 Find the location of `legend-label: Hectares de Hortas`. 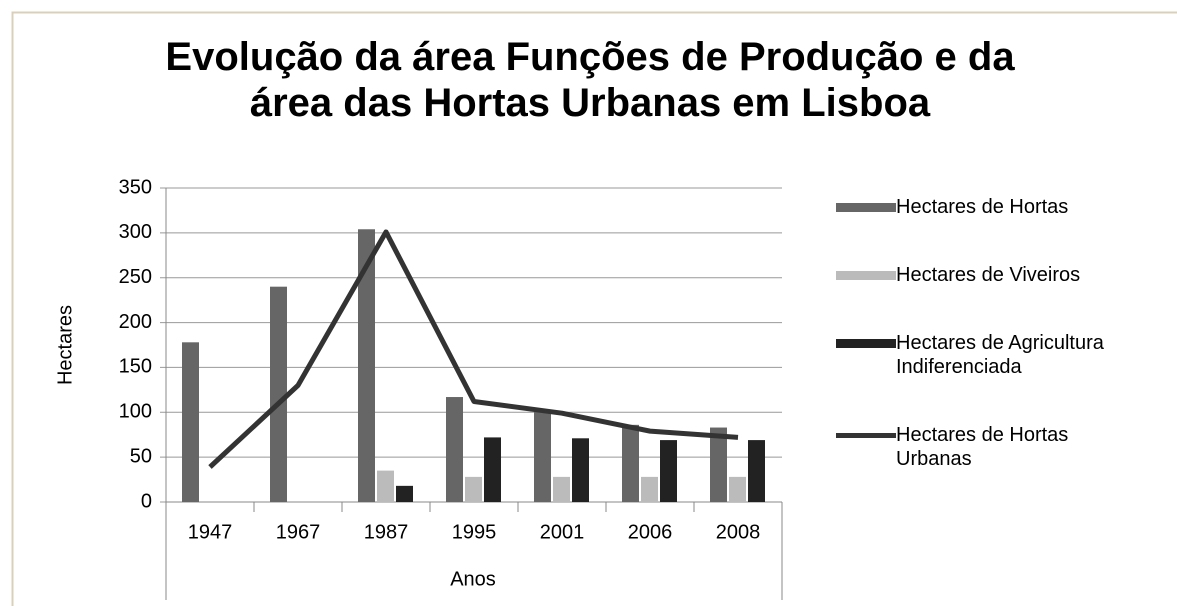

legend-label: Hectares de Hortas is located at coordinates (982, 207).